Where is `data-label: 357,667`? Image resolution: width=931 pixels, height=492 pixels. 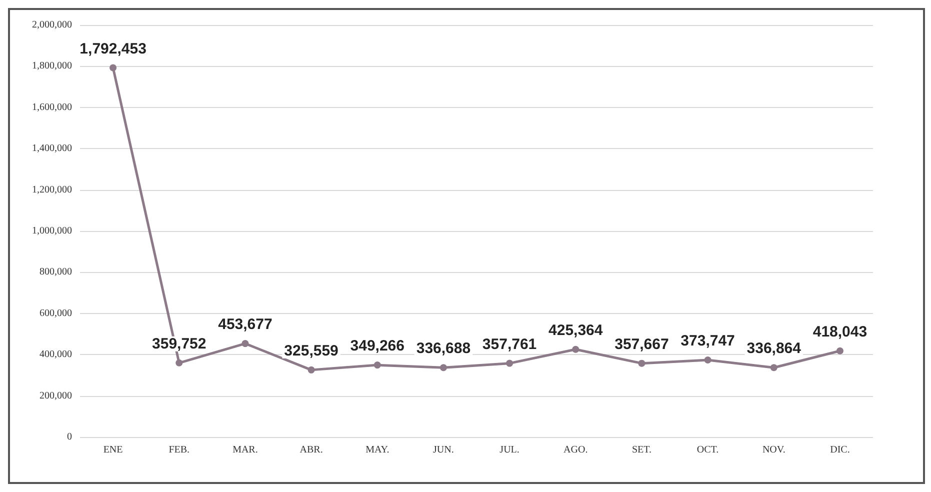 data-label: 357,667 is located at coordinates (641, 344).